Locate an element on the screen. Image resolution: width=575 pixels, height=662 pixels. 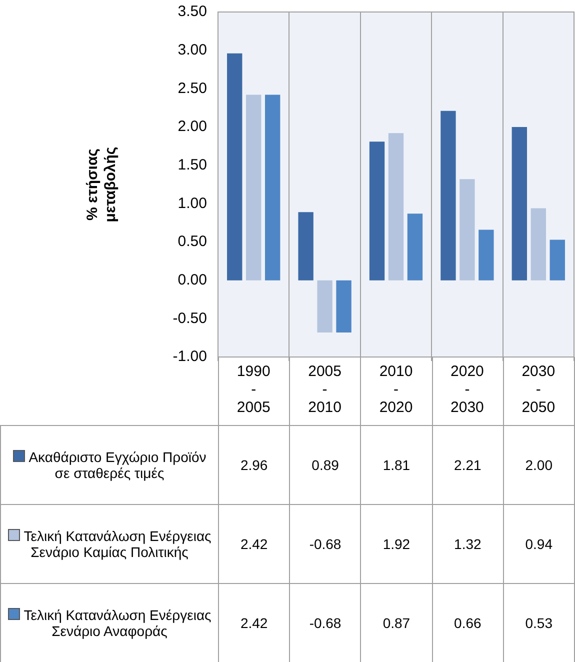
legend-label: Ακαθάριστο Εγχώριο Προϊόν σε σταθερές τιμές is located at coordinates (109, 465).